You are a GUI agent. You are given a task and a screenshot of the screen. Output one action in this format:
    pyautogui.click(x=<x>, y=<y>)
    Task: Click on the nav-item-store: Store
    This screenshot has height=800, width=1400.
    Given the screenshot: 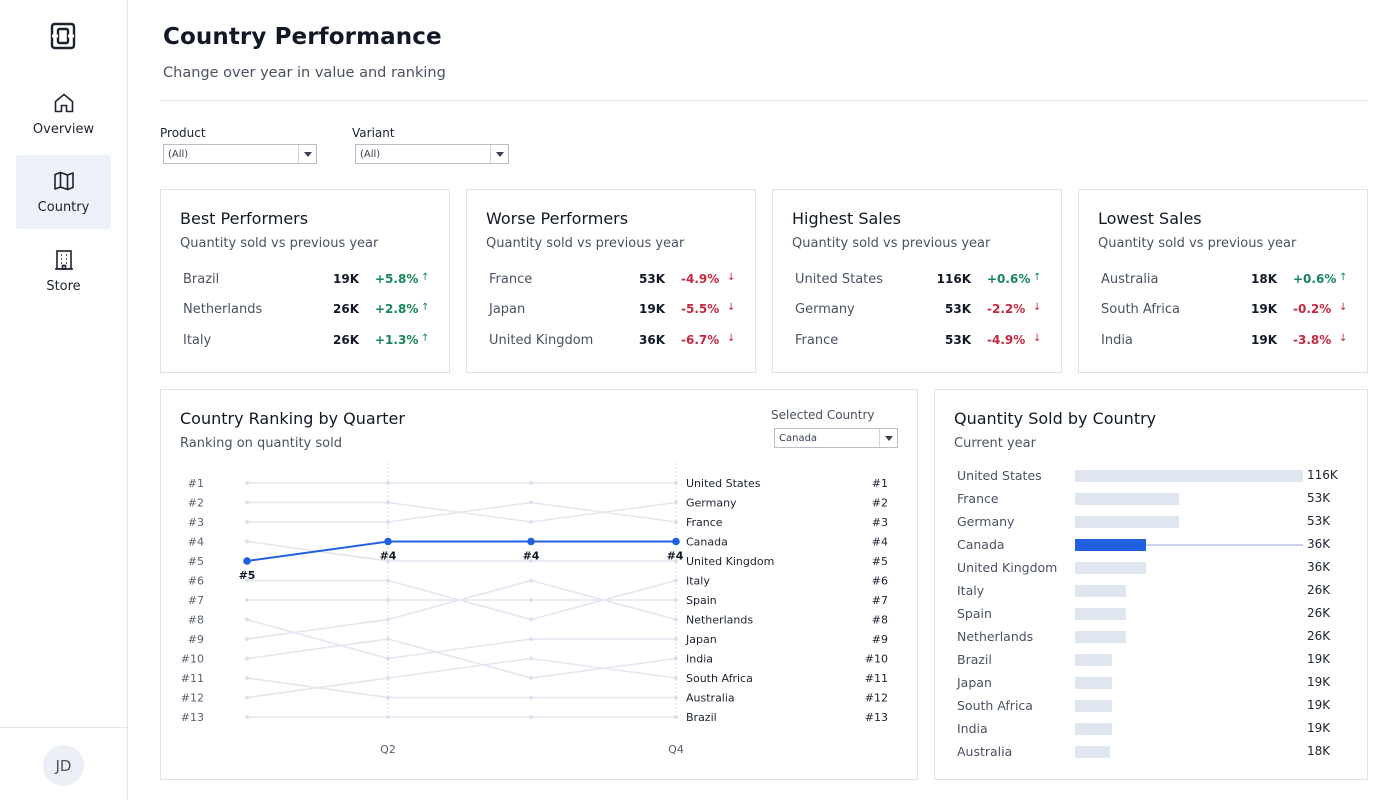 What is the action you would take?
    pyautogui.click(x=63, y=271)
    